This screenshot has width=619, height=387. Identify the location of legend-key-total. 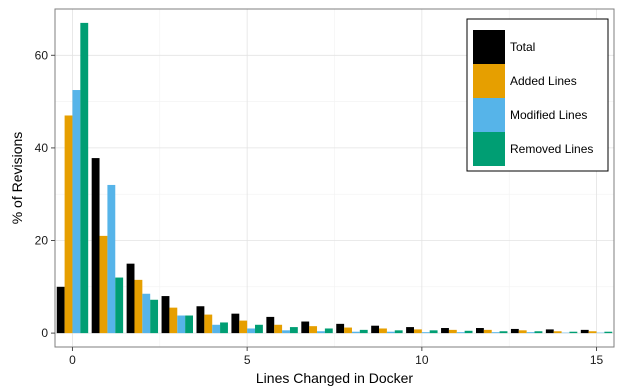
(489, 47).